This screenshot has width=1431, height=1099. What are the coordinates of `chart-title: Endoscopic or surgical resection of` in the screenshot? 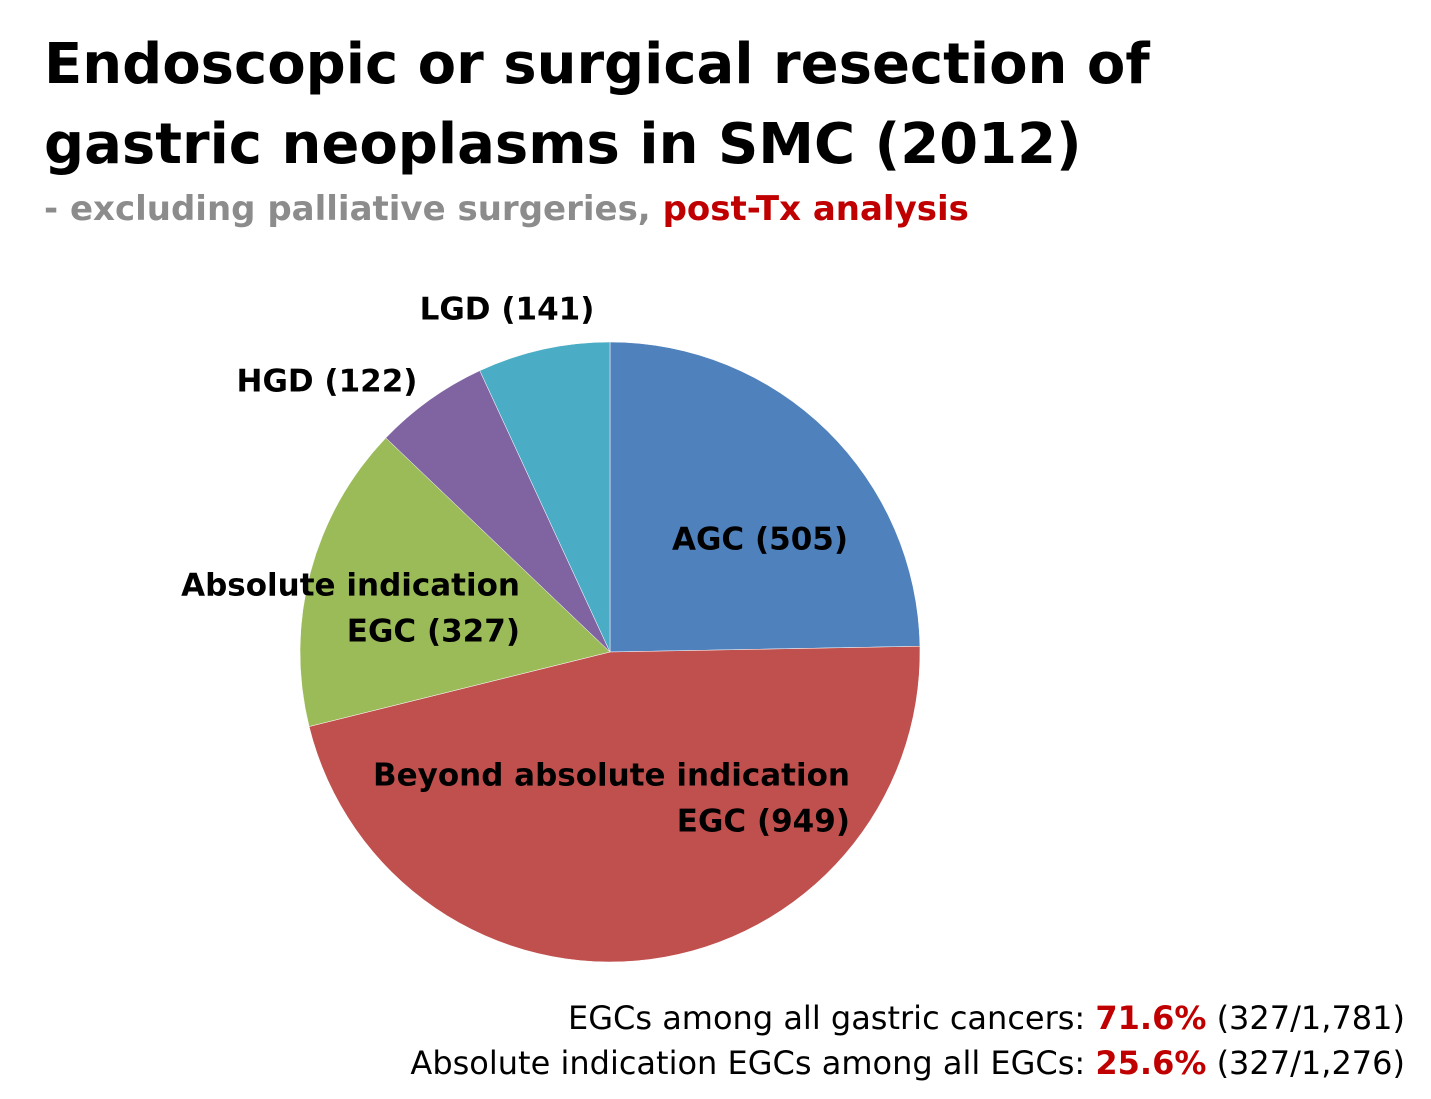 It's located at (597, 64).